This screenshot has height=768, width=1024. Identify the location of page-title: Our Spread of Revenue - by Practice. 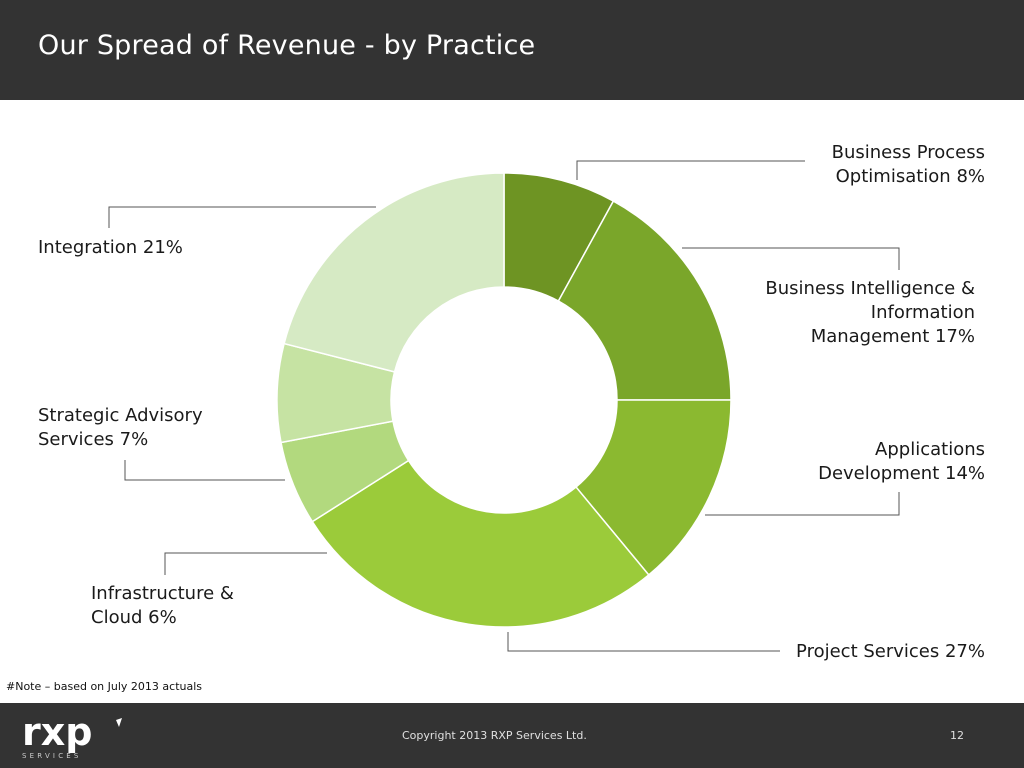
(287, 45).